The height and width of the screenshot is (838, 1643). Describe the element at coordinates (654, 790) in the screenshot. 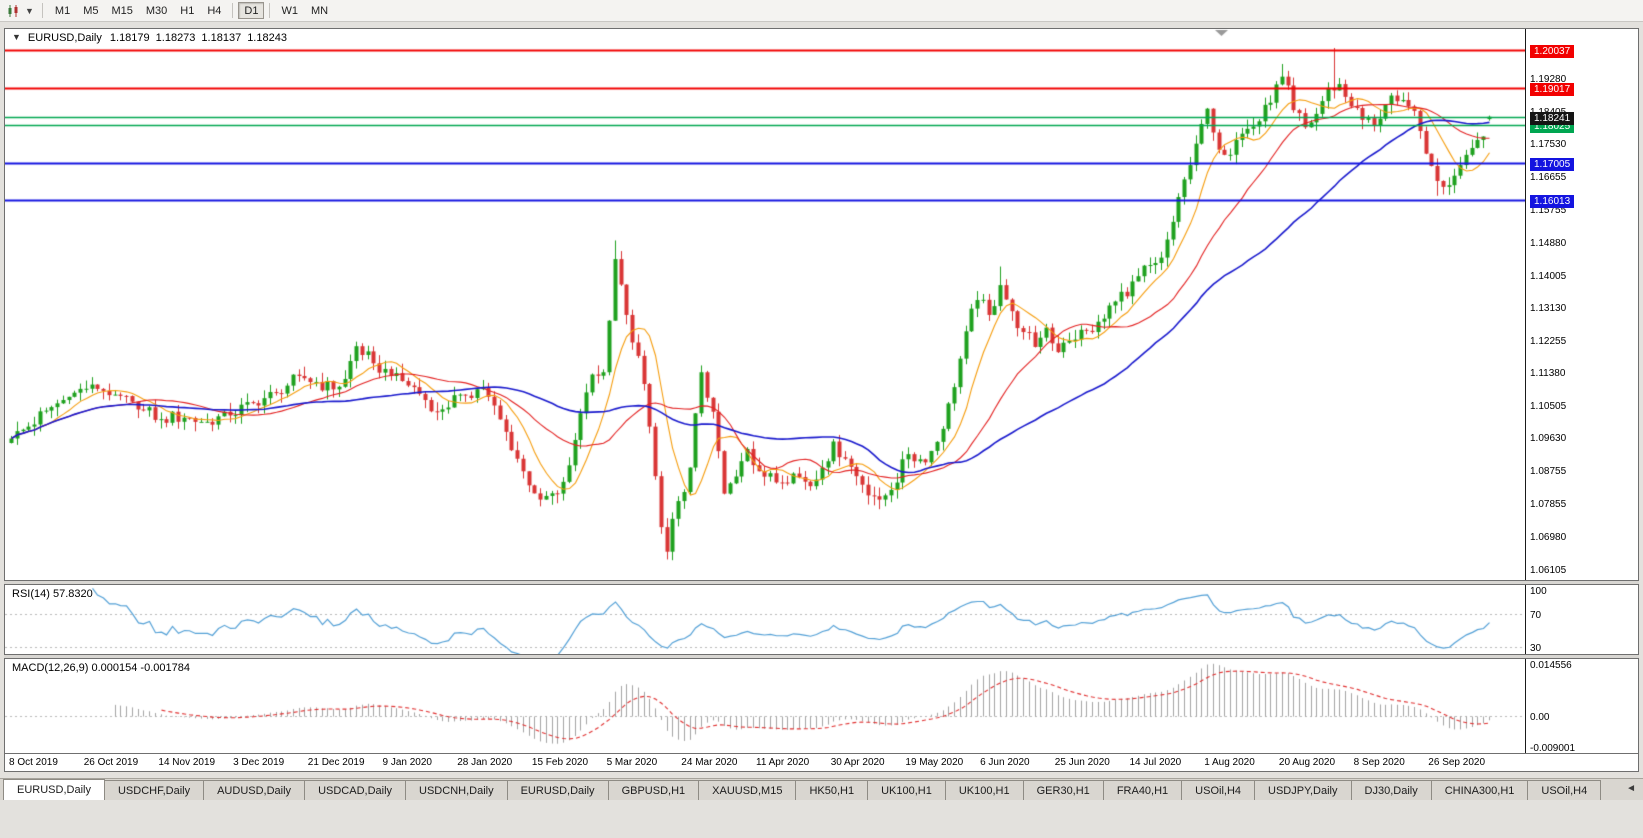

I see `tab-gbpusd-h1: GBPUSD,H1` at that location.